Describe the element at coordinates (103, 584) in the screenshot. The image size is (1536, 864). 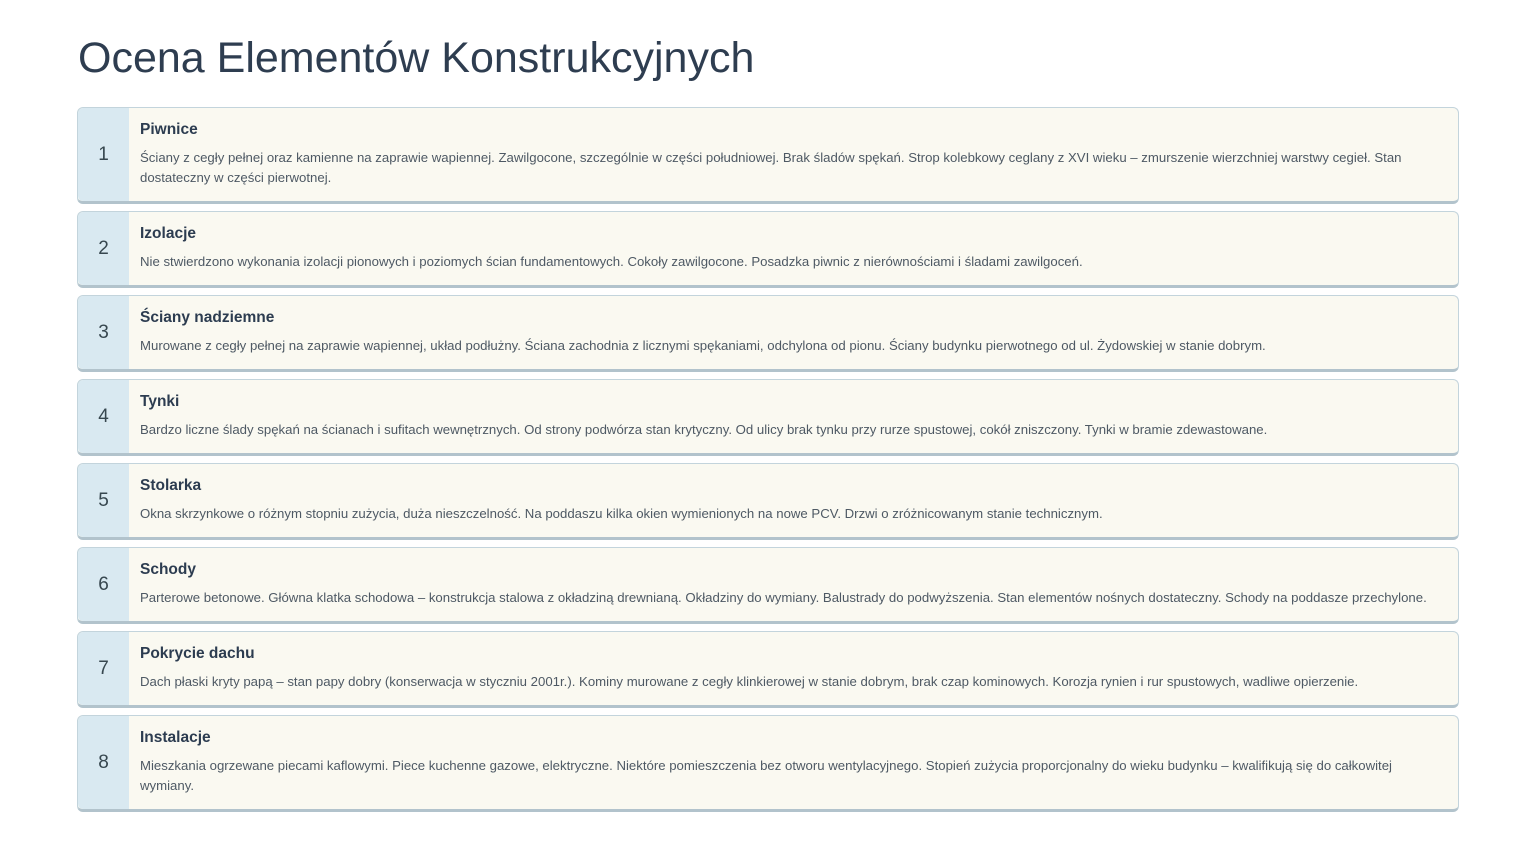
I see `item-number-badge: 6` at that location.